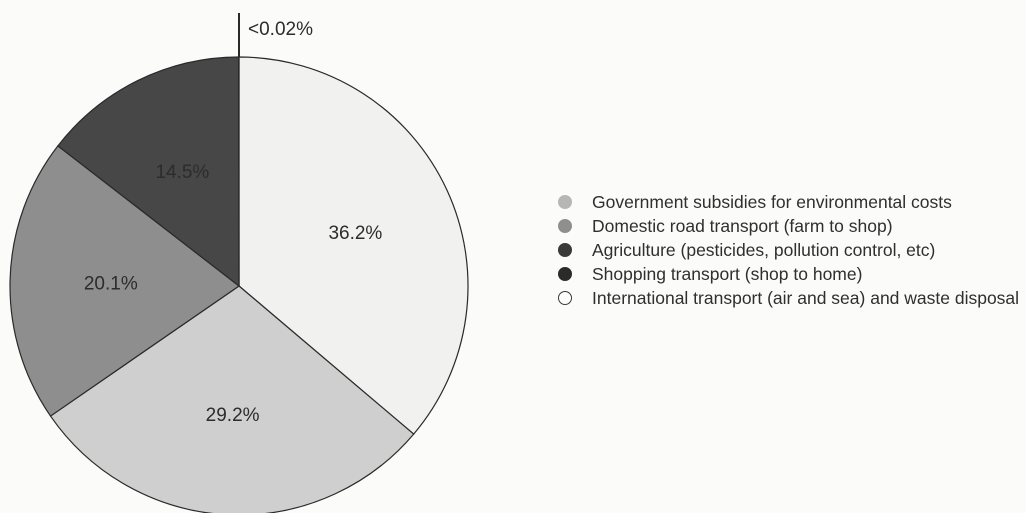 This screenshot has width=1026, height=513. I want to click on slice-label-2: 29.2%, so click(233, 415).